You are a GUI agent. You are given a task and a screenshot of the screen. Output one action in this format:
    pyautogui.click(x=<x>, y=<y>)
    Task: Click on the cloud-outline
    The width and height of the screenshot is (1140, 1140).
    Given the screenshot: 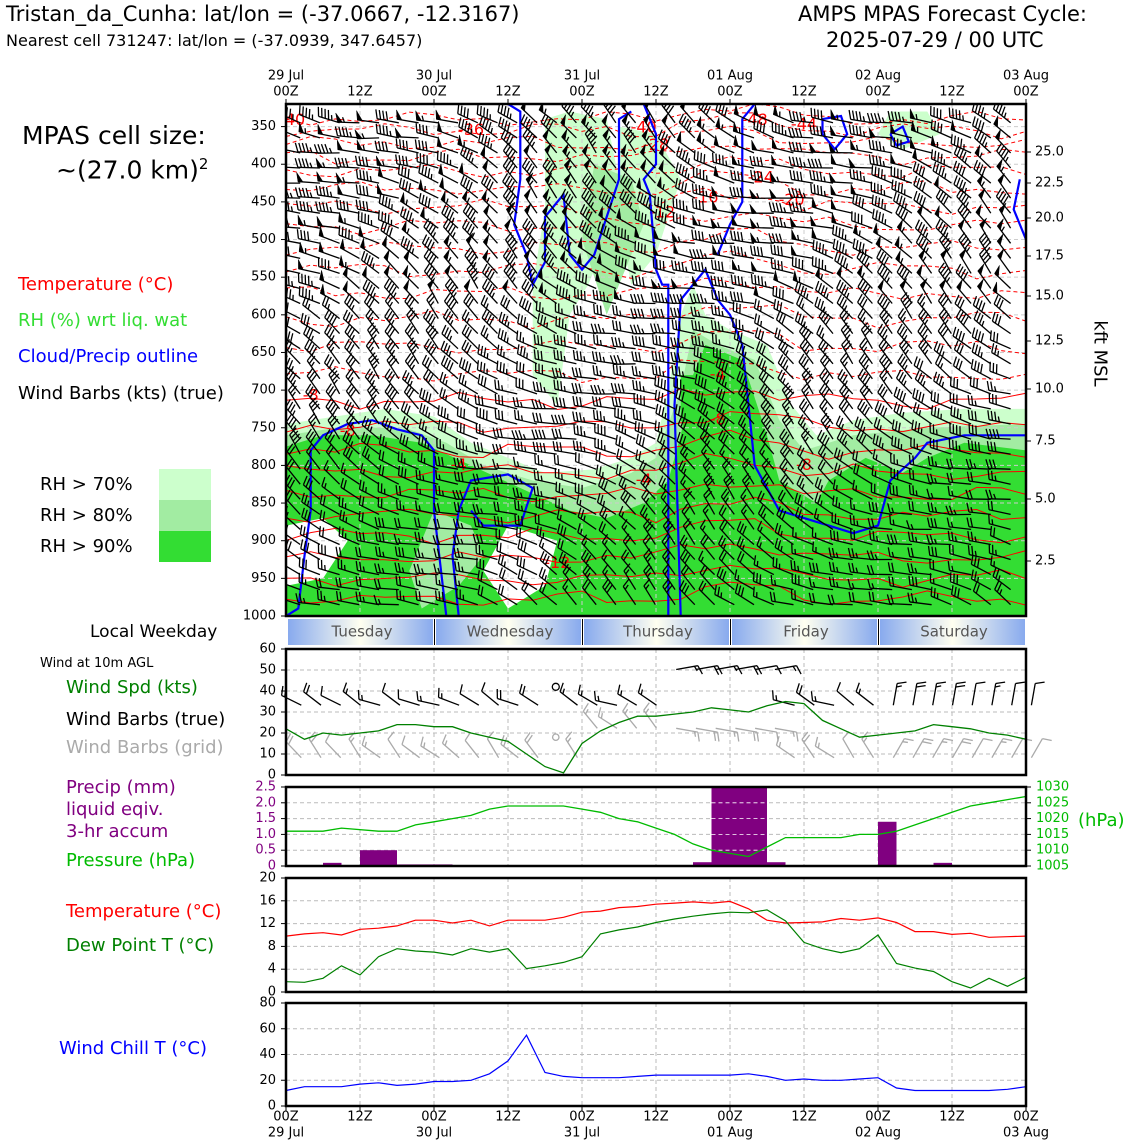 What is the action you would take?
    pyautogui.click(x=367, y=517)
    